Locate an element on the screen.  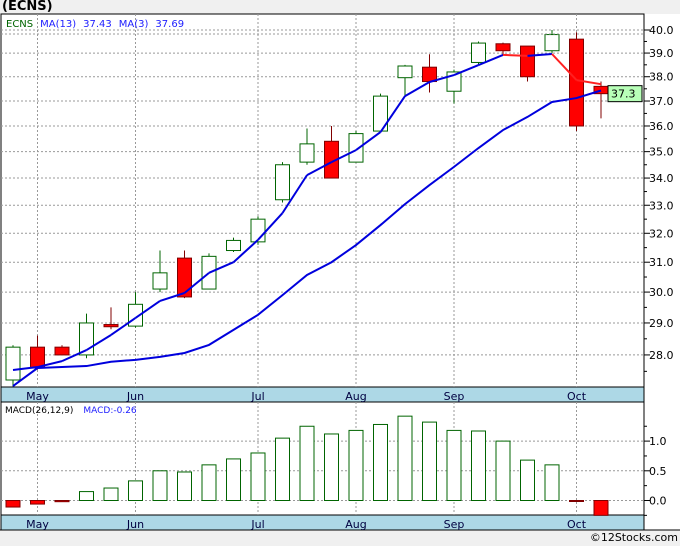
macd-tick-label: 1.0 is located at coordinates (658, 441).